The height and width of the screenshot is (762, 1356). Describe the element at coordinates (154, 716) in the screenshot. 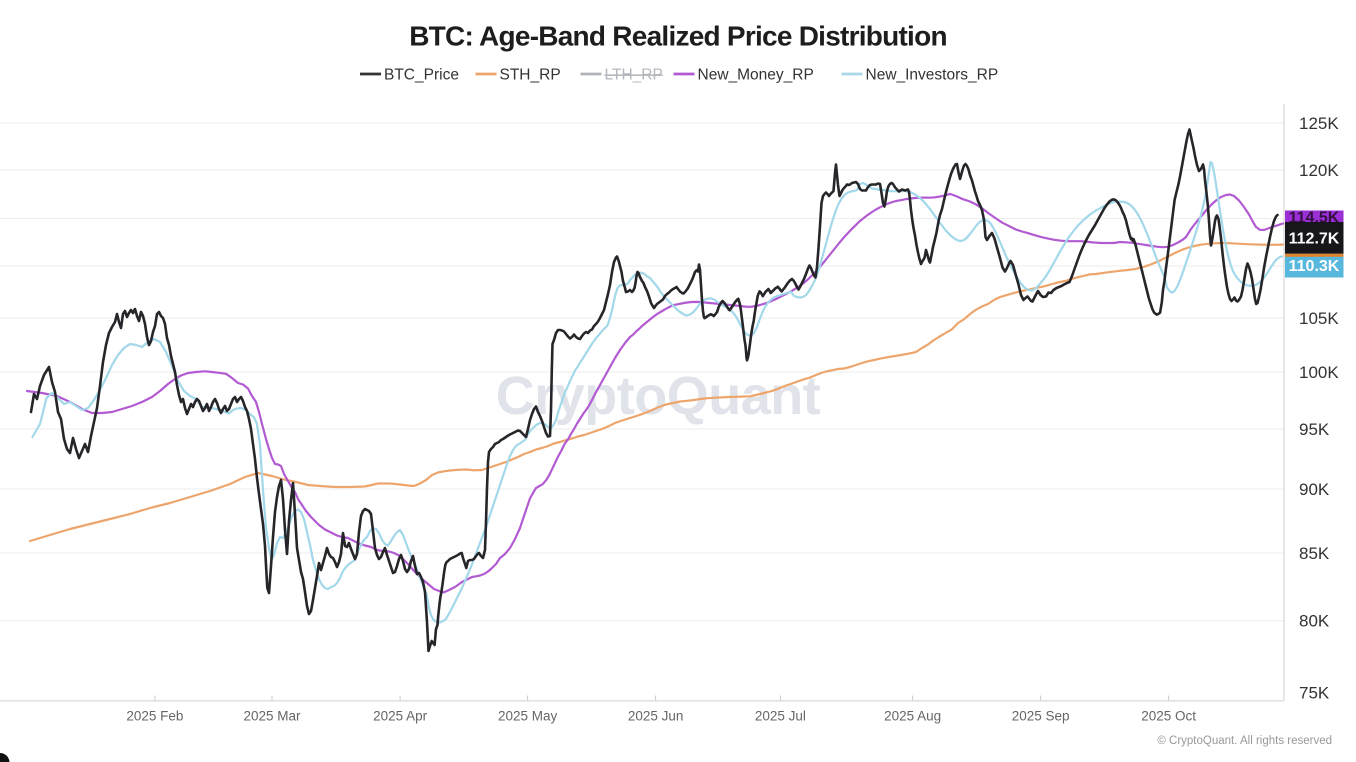

I see `svg-text: 2025 Feb` at that location.